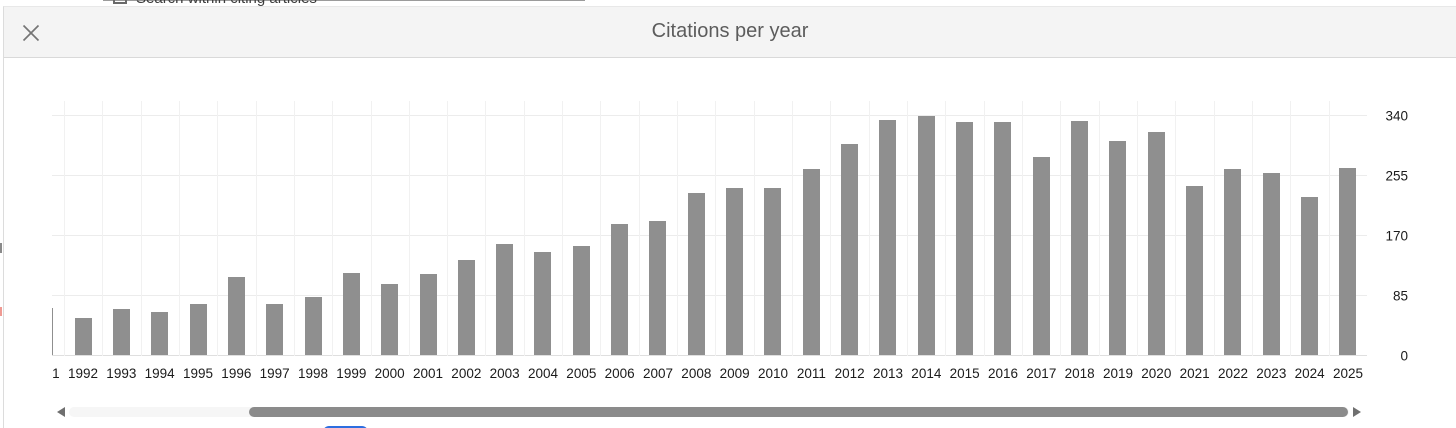 Image resolution: width=1456 pixels, height=428 pixels. Describe the element at coordinates (811, 373) in the screenshot. I see `x-tick-label: 2011` at that location.